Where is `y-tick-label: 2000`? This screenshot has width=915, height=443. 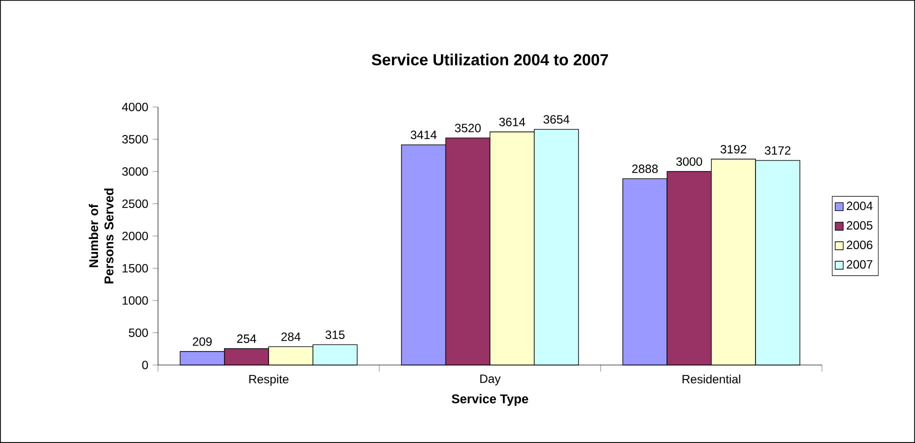 y-tick-label: 2000 is located at coordinates (135, 236).